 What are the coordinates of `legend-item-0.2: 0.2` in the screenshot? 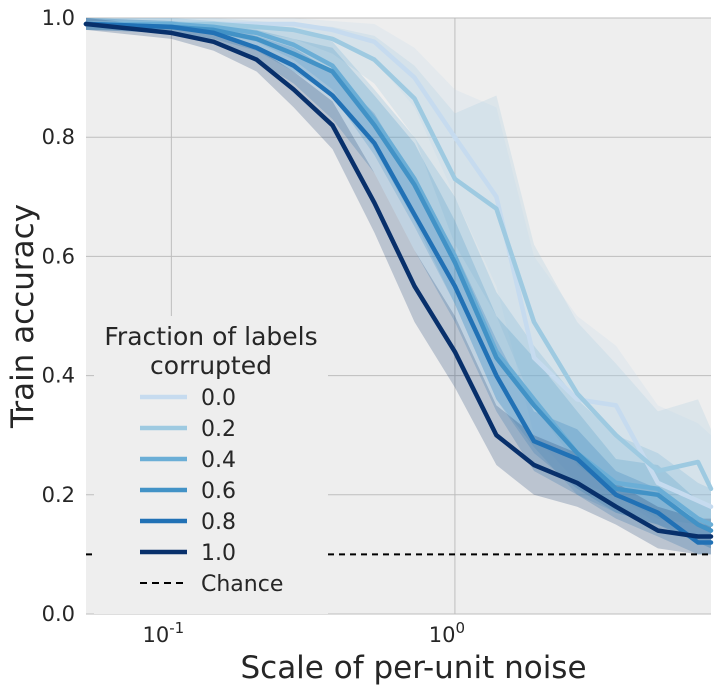 It's located at (188, 429).